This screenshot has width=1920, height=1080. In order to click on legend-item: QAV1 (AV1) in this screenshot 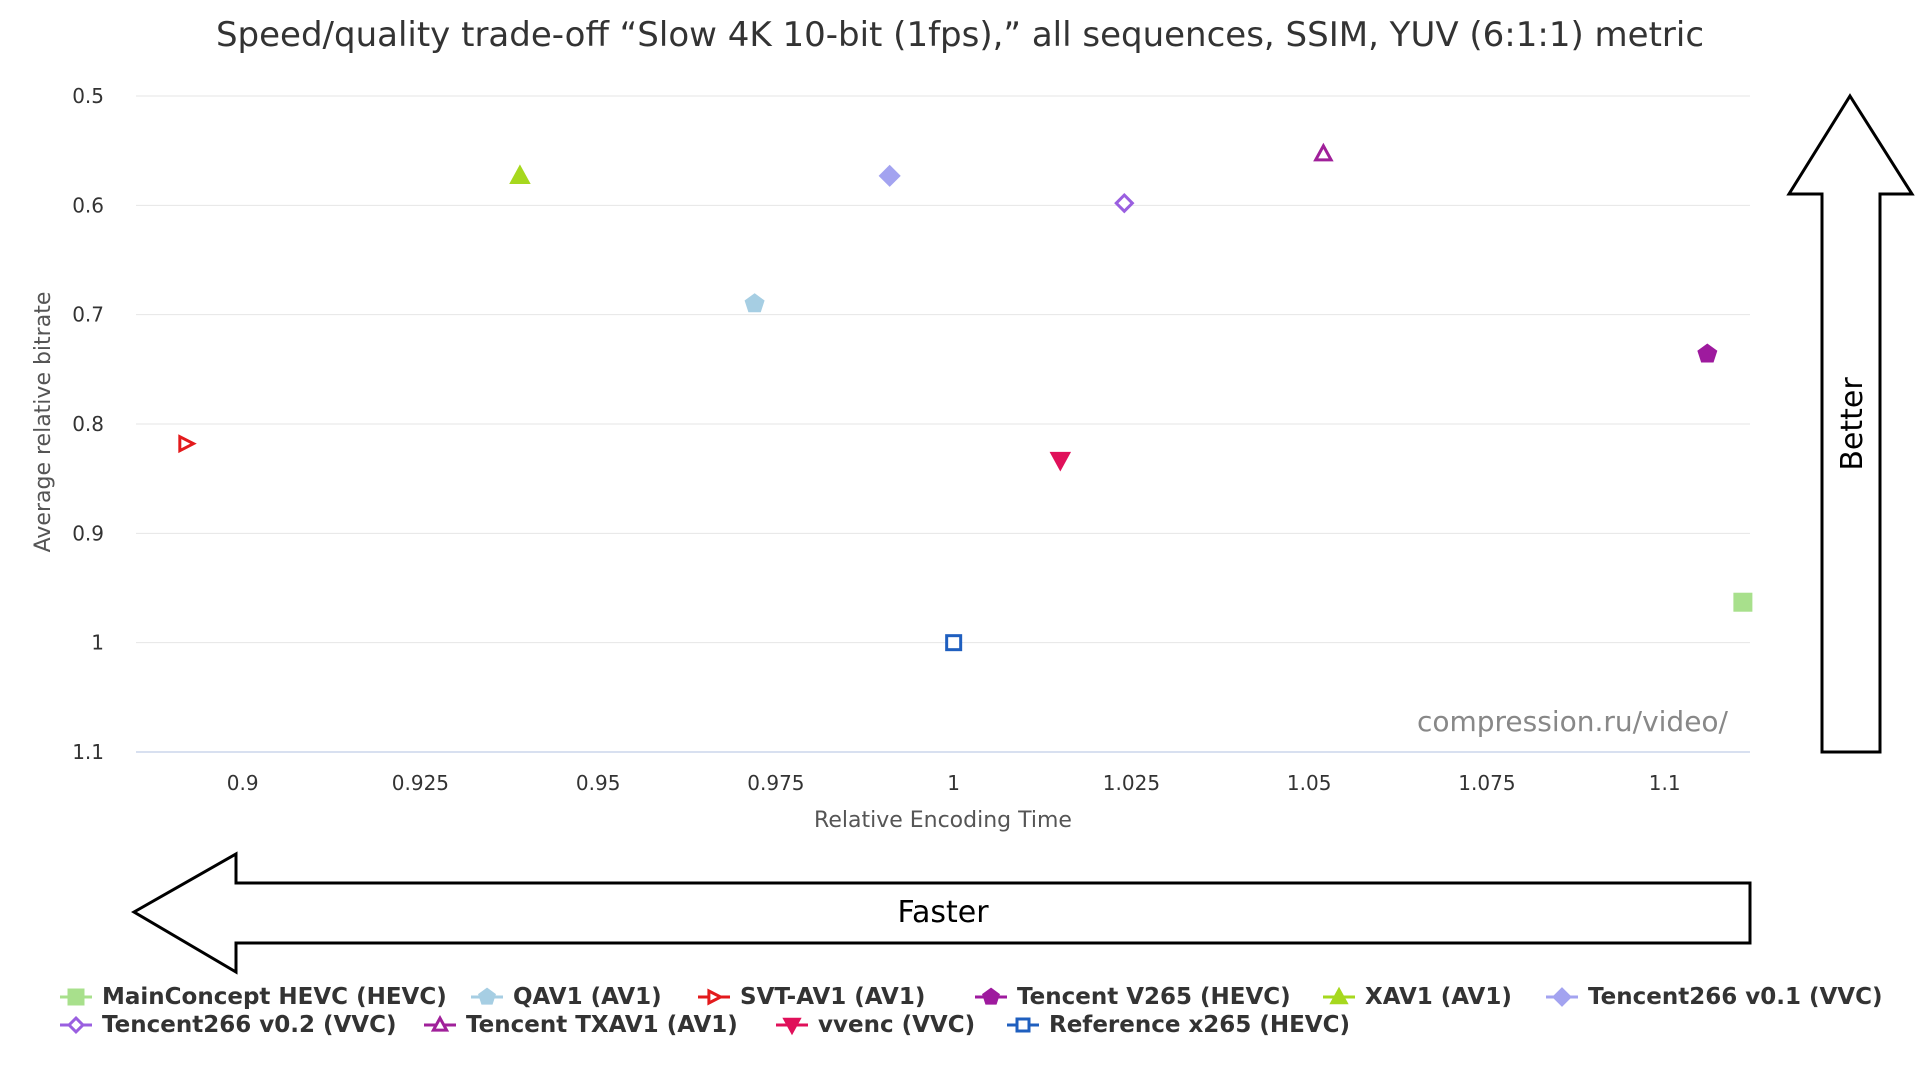, I will do `click(566, 997)`.